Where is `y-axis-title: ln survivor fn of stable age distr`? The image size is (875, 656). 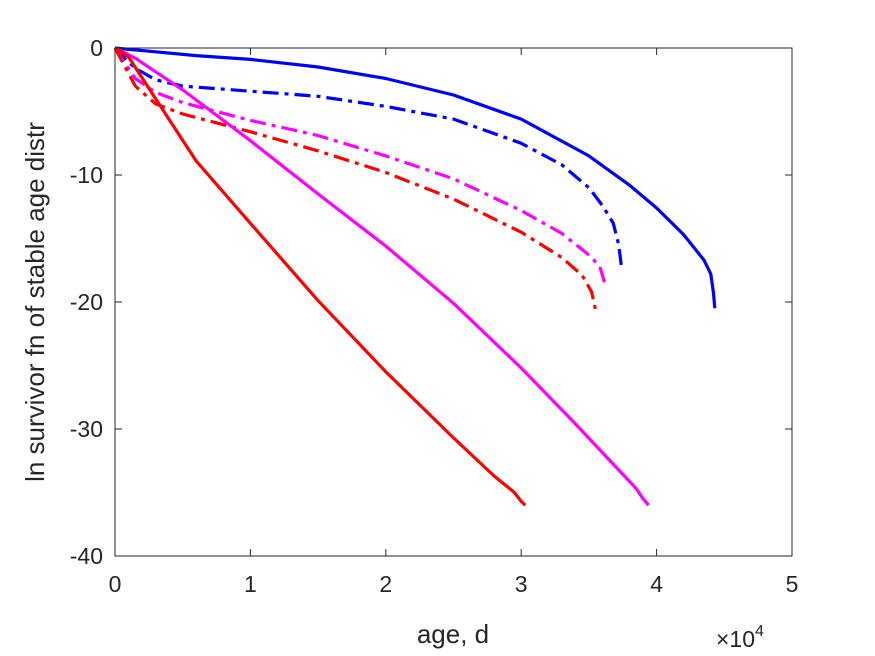
y-axis-title: ln survivor fn of stable age distr is located at coordinates (35, 302).